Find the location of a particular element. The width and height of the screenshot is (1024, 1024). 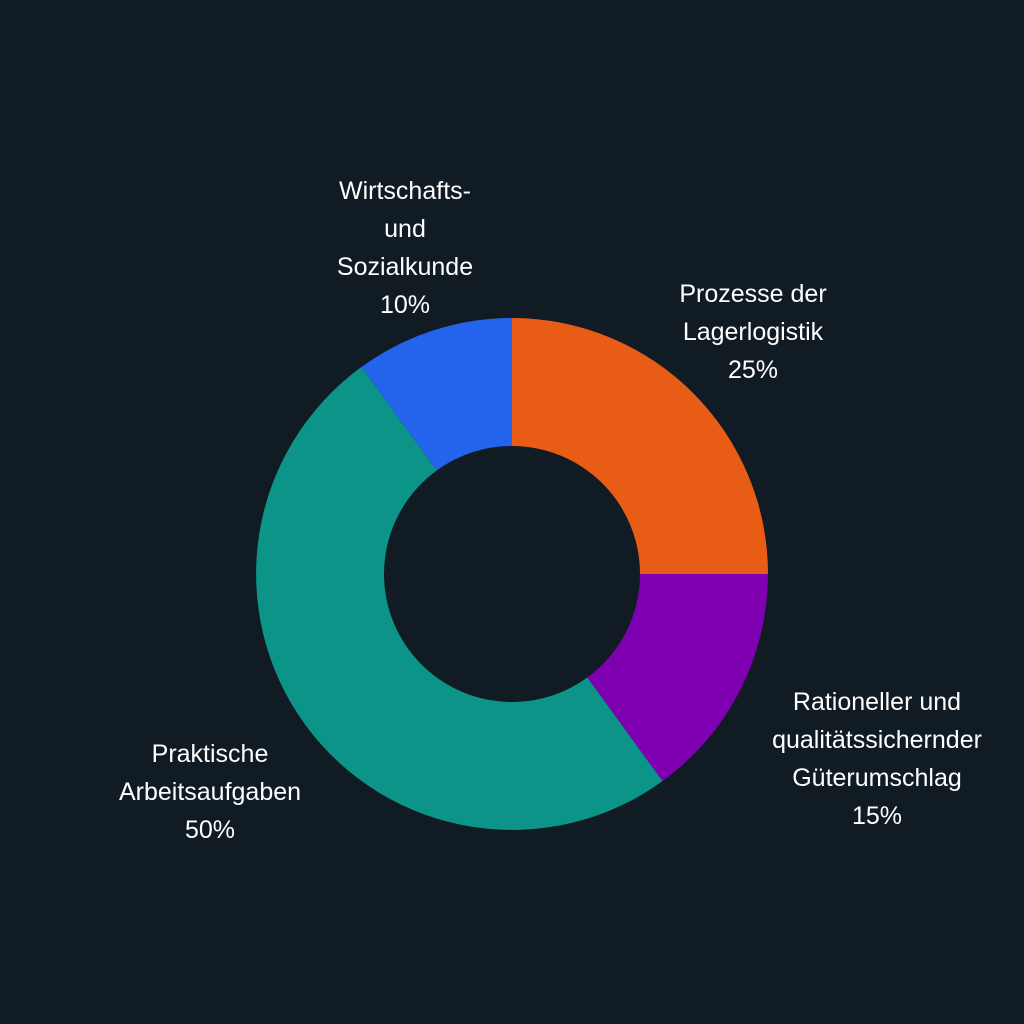

label-praktische-arbeitsaufgaben: Praktische Arbeitsaufgaben 50% is located at coordinates (210, 792).